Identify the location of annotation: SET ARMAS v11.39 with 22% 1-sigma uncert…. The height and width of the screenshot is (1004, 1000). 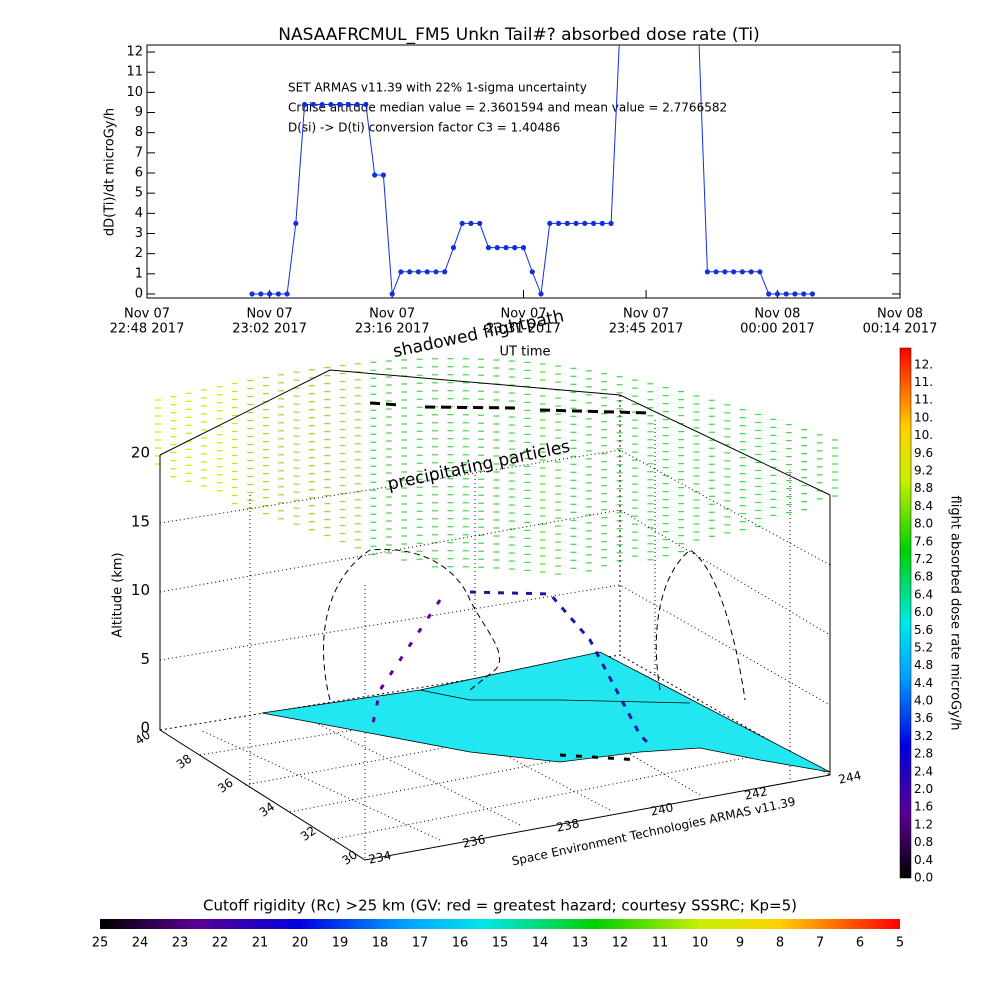
(437, 88).